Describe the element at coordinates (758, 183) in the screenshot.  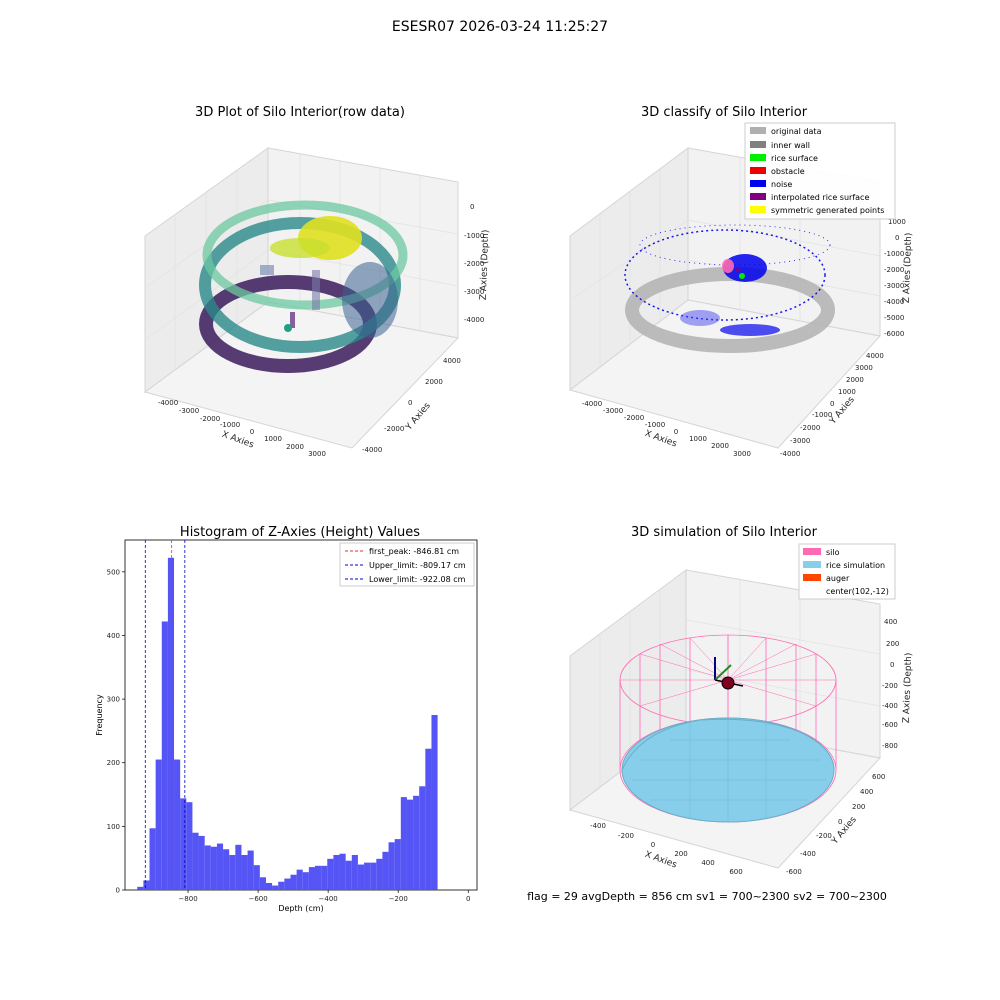
I see `legend-swatch-noise` at that location.